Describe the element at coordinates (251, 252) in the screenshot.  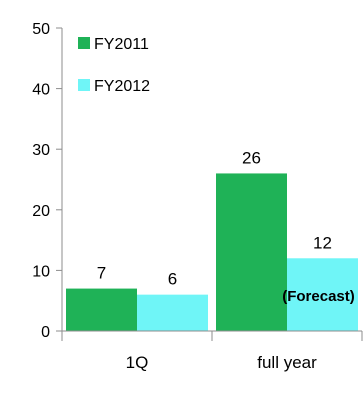
I see `bar-fy2011-full-year` at that location.